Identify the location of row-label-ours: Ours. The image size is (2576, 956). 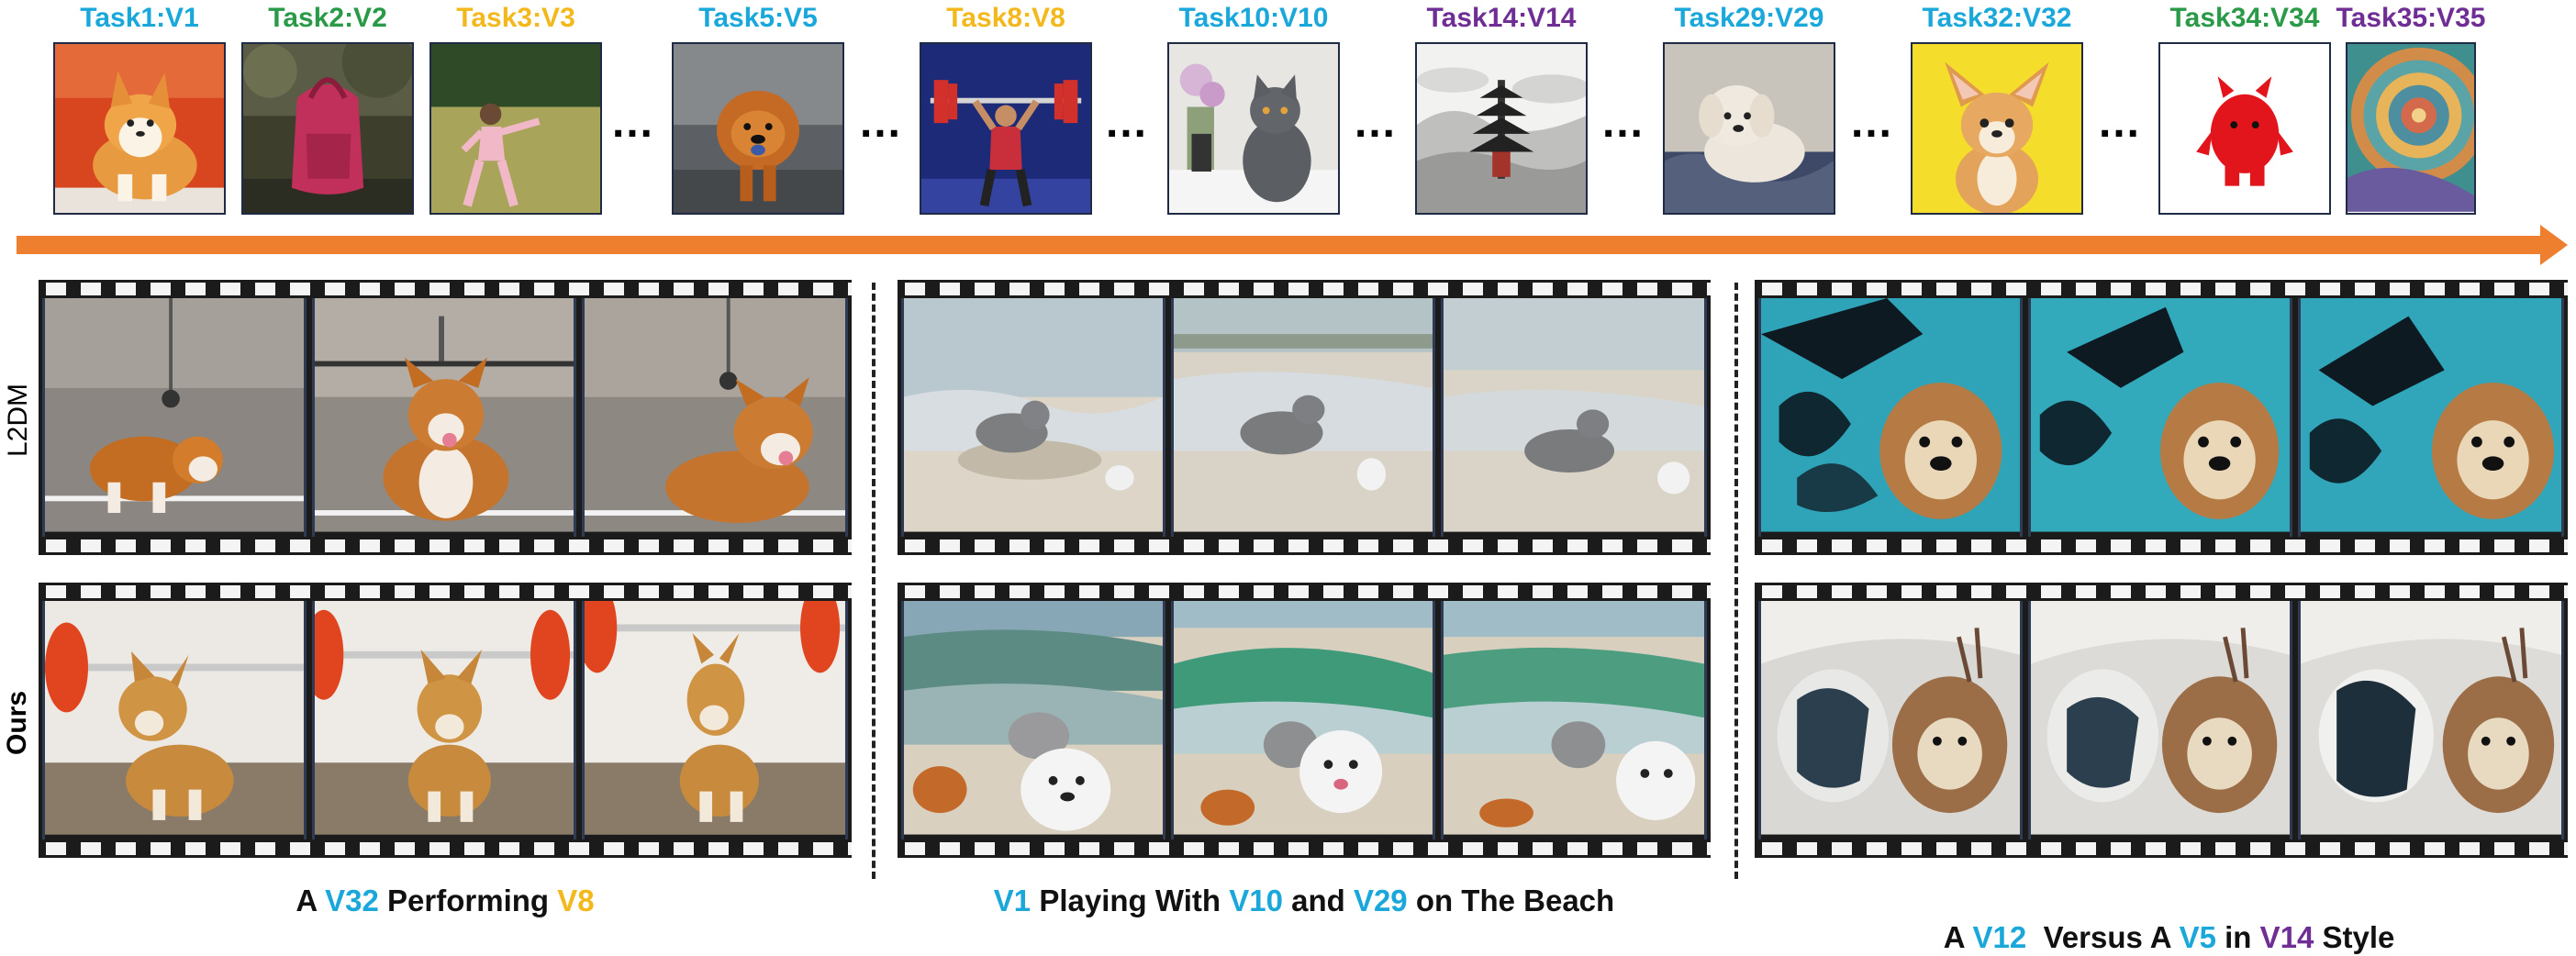
(17, 722).